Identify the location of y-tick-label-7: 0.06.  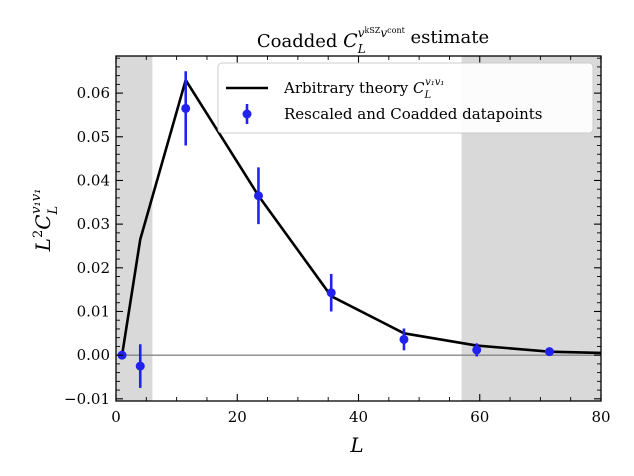
(93, 93).